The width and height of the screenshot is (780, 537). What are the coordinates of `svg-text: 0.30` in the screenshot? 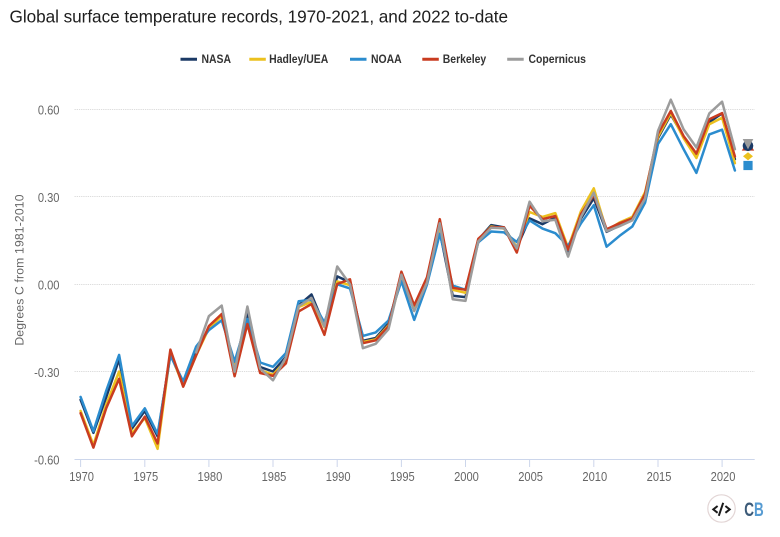 It's located at (49, 197).